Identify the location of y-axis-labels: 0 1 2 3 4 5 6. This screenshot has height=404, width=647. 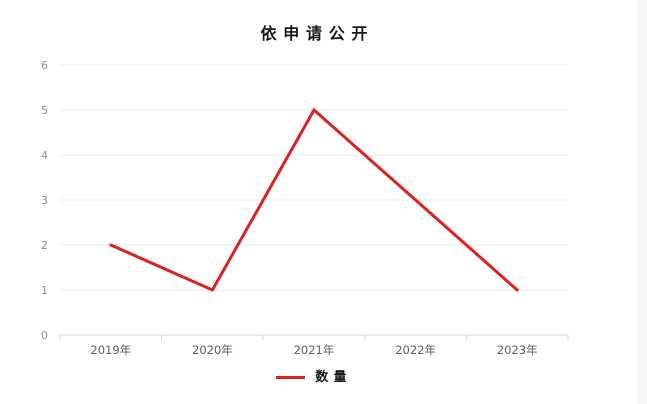
(44, 200).